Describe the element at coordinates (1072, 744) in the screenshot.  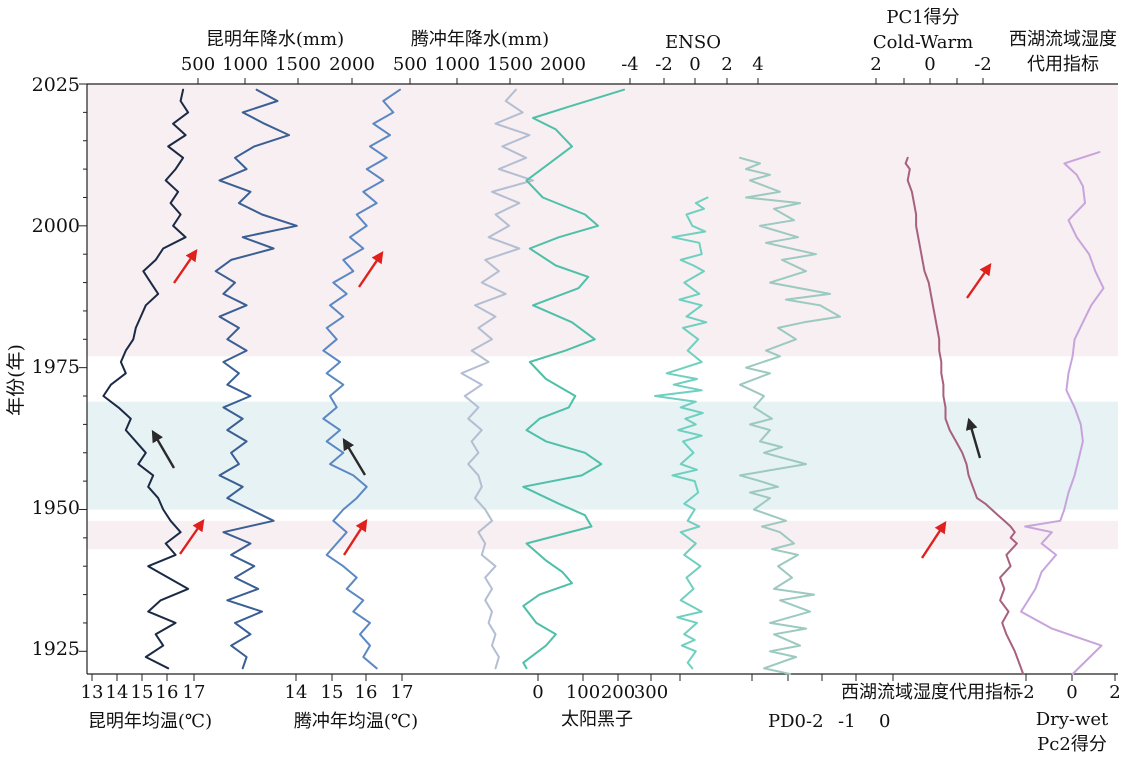
I see `pc2-subtitle: Pc2得分` at that location.